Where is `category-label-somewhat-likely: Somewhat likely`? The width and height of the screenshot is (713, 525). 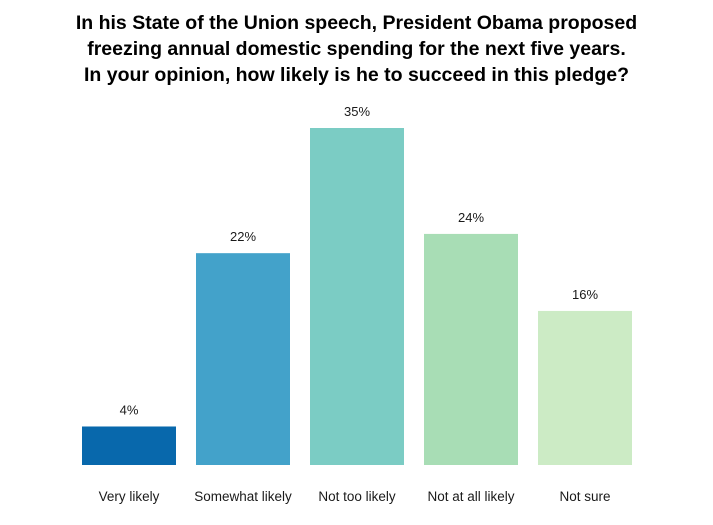
category-label-somewhat-likely: Somewhat likely is located at coordinates (243, 496).